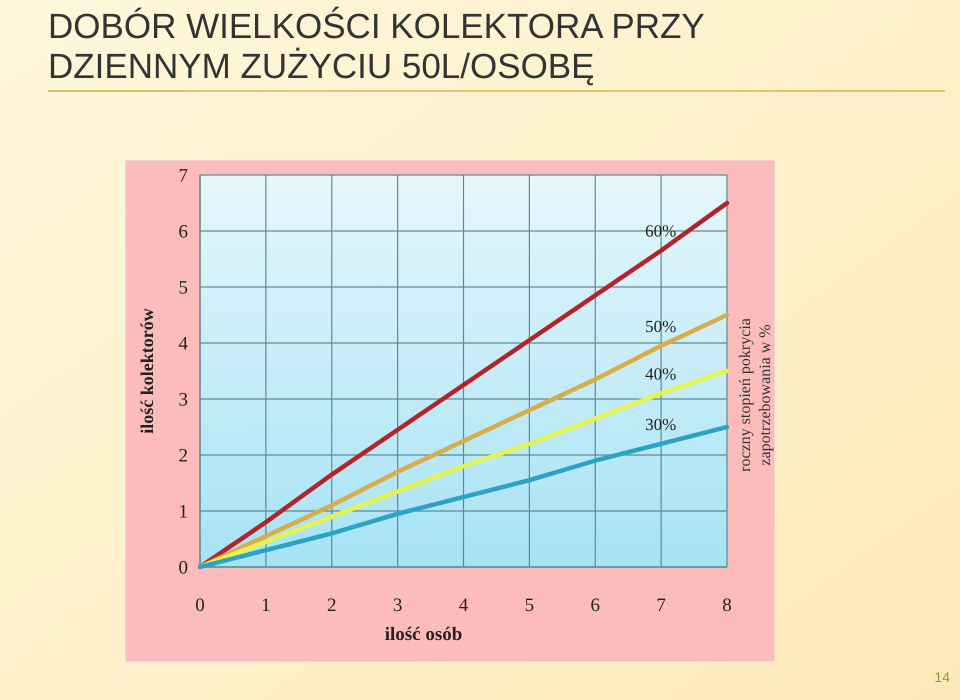 This screenshot has height=700, width=960. What do you see at coordinates (727, 605) in the screenshot?
I see `x-tick-label: 8` at bounding box center [727, 605].